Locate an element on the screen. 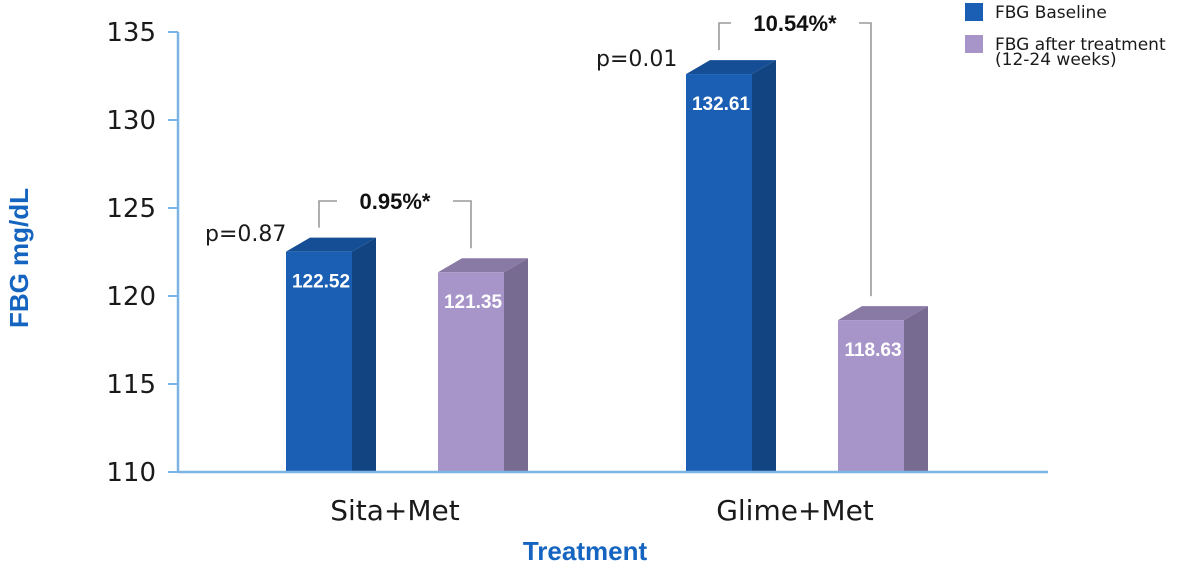 This screenshot has width=1200, height=570. bar-0-0: 122.52 is located at coordinates (331, 354).